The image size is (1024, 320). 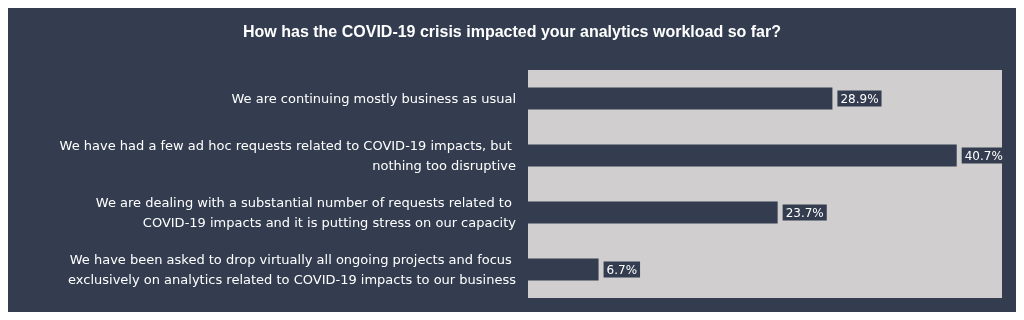 What do you see at coordinates (306, 212) in the screenshot?
I see `y-tick-label: We are dealing with a substantial number of requests related to COVID-19 impacts and it is putting stress on our capacity` at bounding box center [306, 212].